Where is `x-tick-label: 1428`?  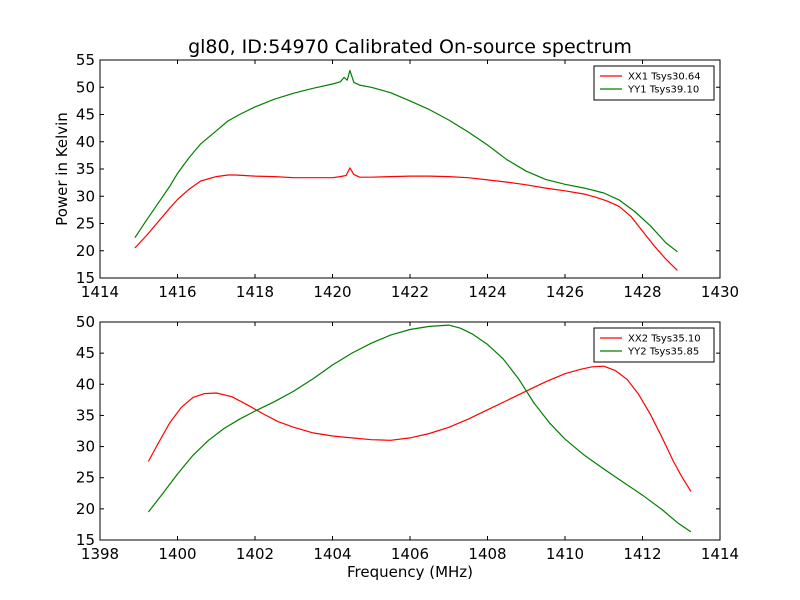
x-tick-label: 1428 is located at coordinates (642, 292).